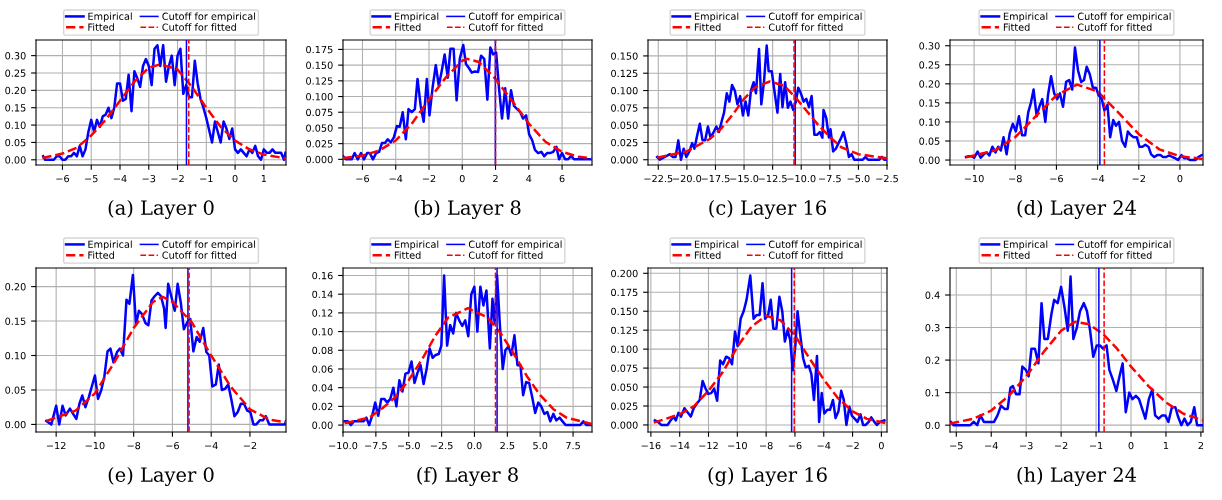 Image resolution: width=1222 pixels, height=500 pixels. Describe the element at coordinates (322, 369) in the screenshot. I see `y-tick-label: 0.06` at that location.